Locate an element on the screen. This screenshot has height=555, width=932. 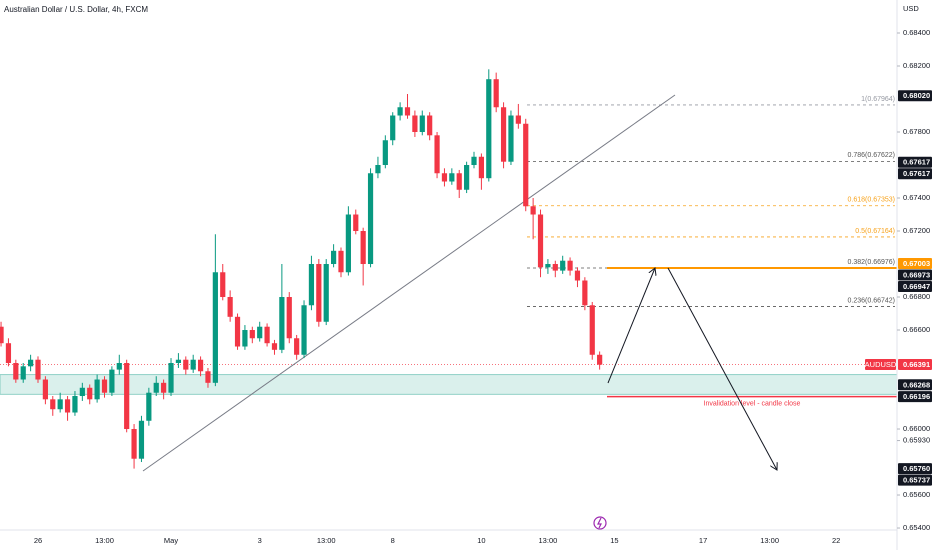
fib-label: 1(0.67964) is located at coordinates (878, 99).